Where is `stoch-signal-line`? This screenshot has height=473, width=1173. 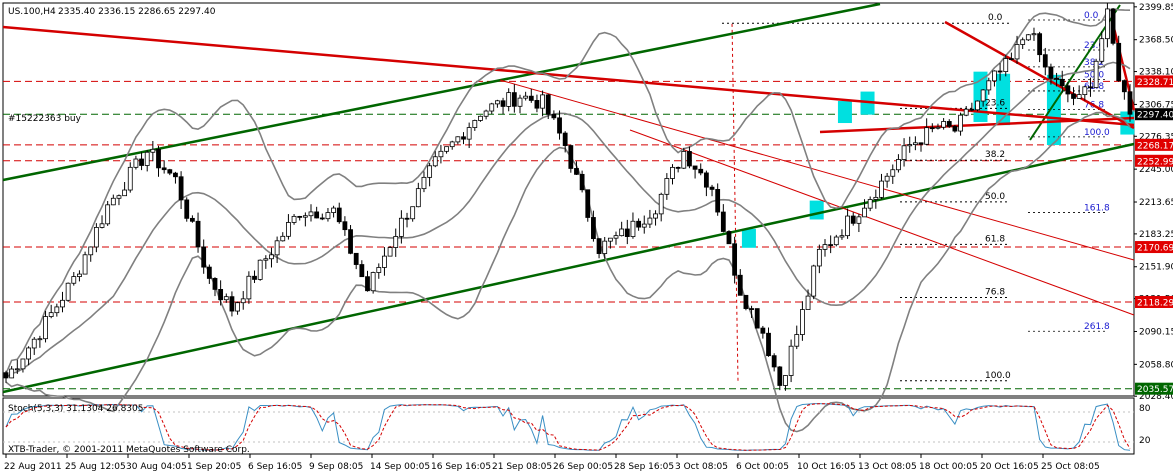 stoch-signal-line is located at coordinates (568, 427).